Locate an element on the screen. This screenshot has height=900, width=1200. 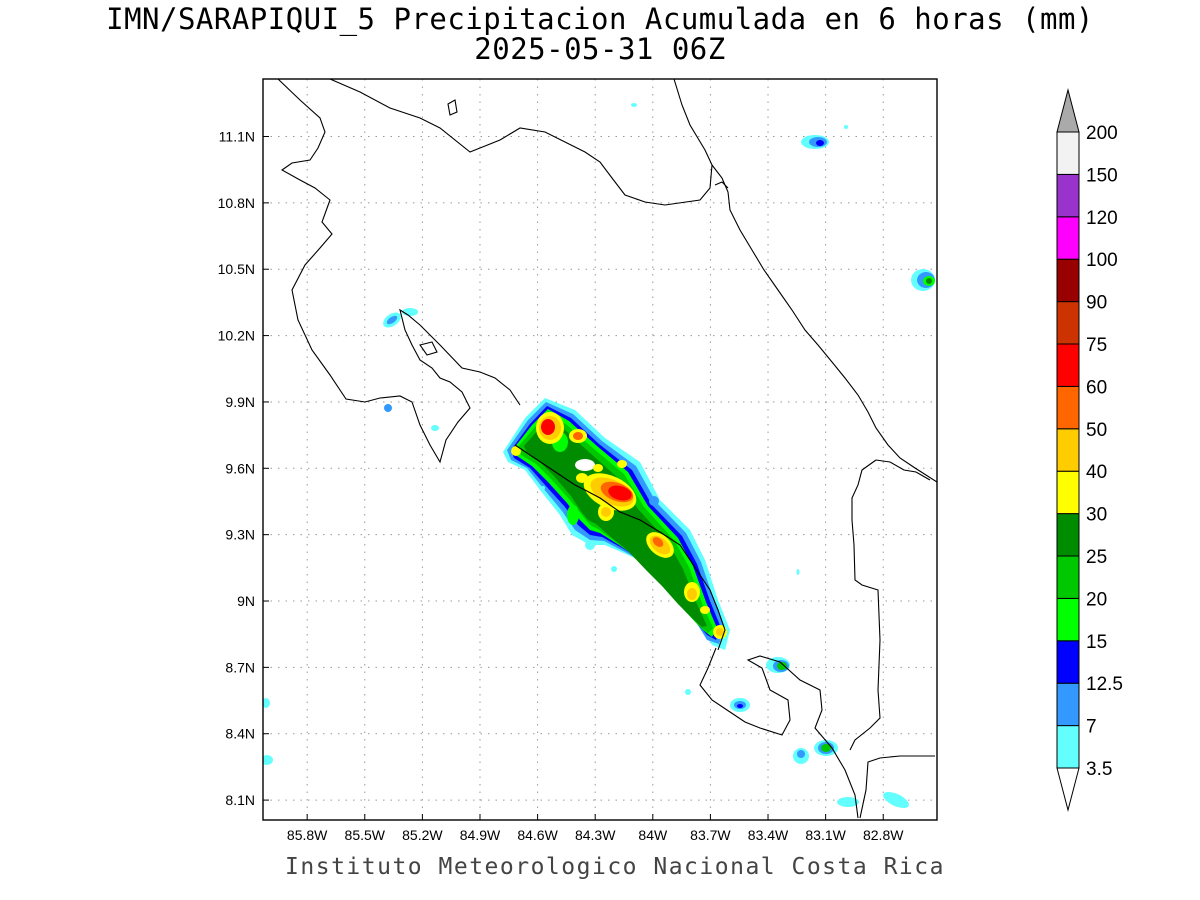
colorbar-level-label: 30 is located at coordinates (1096, 515).